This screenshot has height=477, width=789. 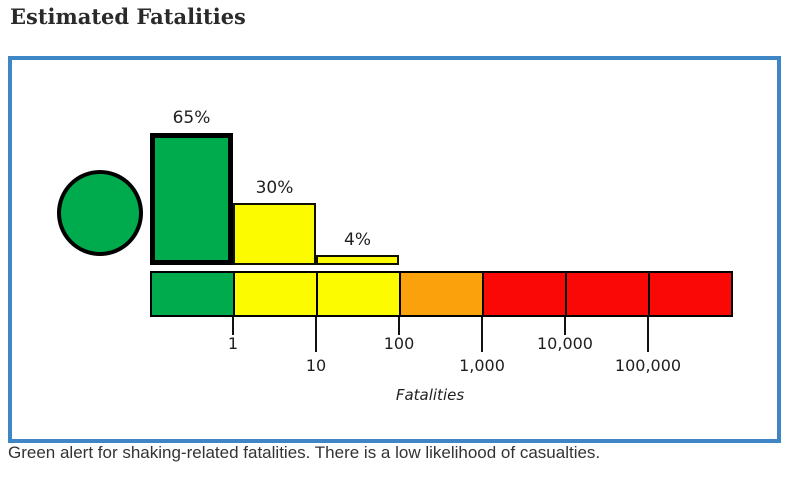 What do you see at coordinates (648, 334) in the screenshot?
I see `axis-tick-100,000` at bounding box center [648, 334].